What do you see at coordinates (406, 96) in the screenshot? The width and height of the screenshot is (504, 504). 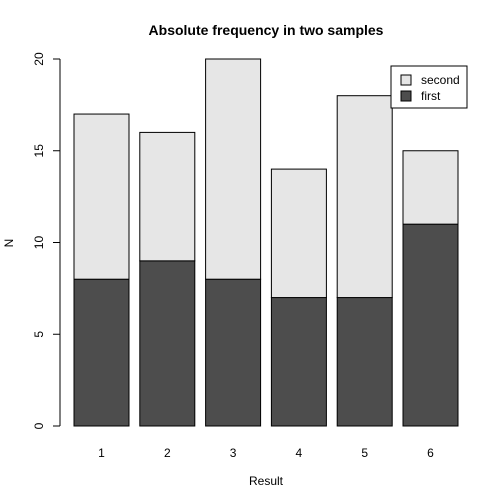 I see `legend-swatch-first` at bounding box center [406, 96].